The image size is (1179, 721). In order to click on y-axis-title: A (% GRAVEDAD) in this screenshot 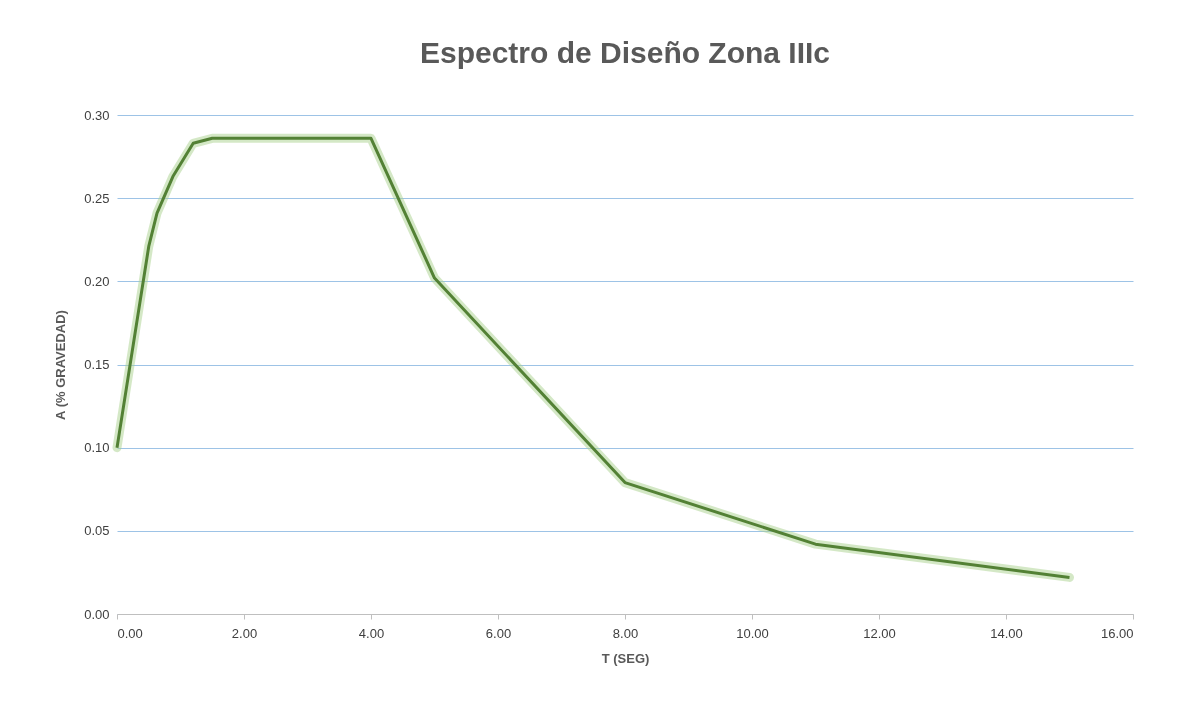, I will do `click(61, 365)`.